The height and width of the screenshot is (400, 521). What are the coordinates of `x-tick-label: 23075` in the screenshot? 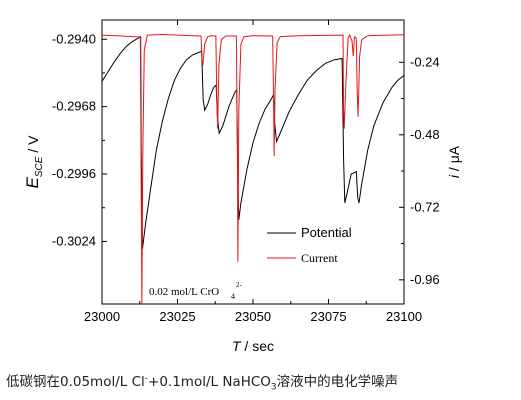 It's located at (328, 316).